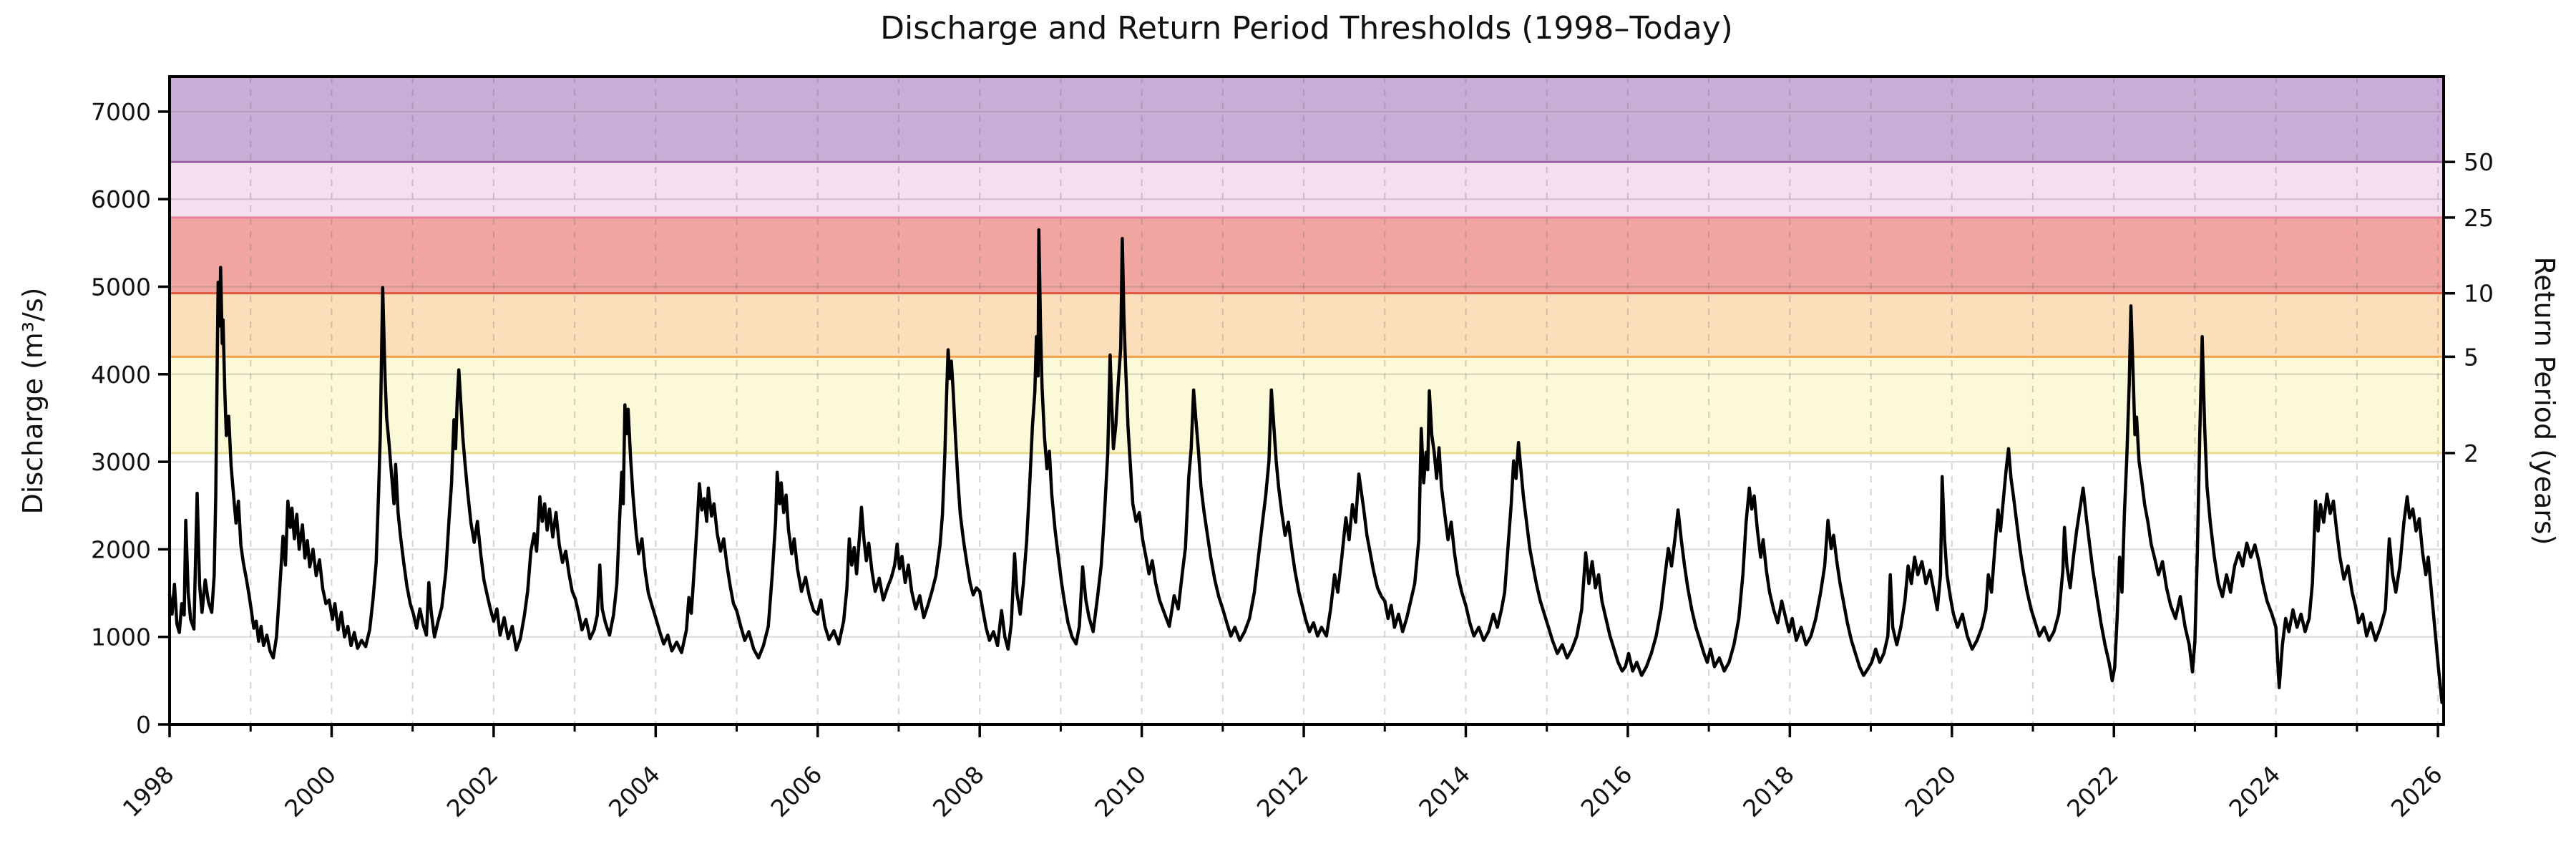 Image resolution: width=2576 pixels, height=859 pixels. Describe the element at coordinates (1607, 791) in the screenshot. I see `x-tick-label: 2016` at that location.